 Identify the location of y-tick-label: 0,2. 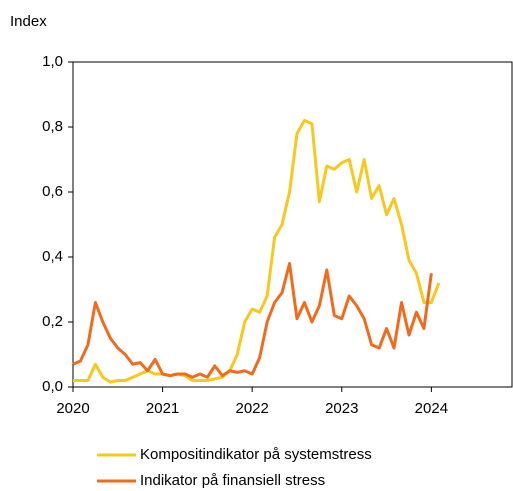
(52, 321).